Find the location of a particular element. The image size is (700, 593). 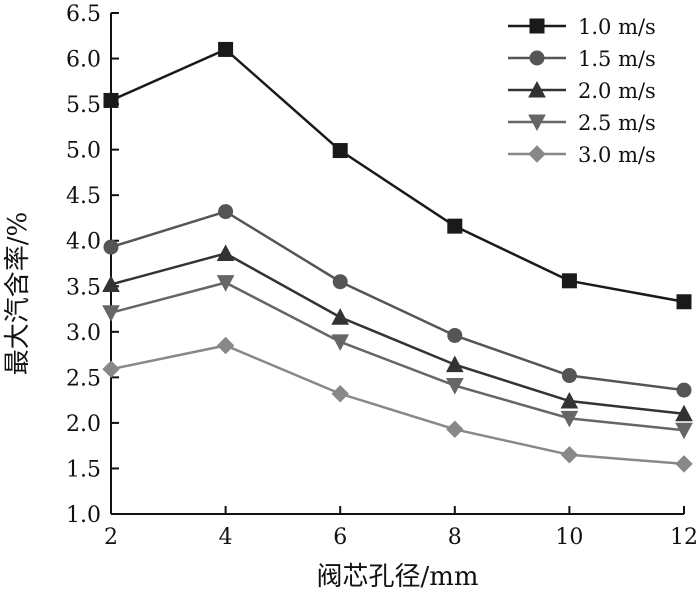

y-tick-label: 2.5 is located at coordinates (83, 378).